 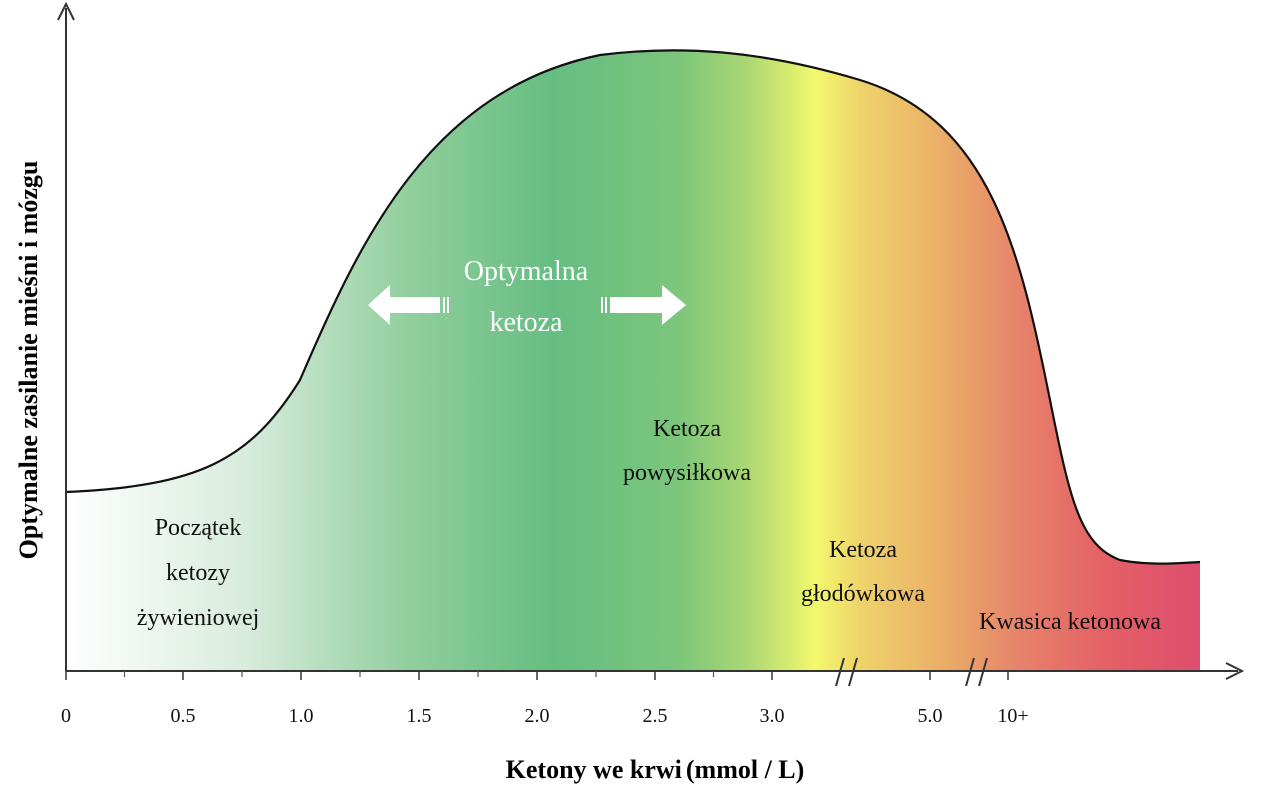 I want to click on x-axis-title-unit: mmol / L, so click(x=745, y=769).